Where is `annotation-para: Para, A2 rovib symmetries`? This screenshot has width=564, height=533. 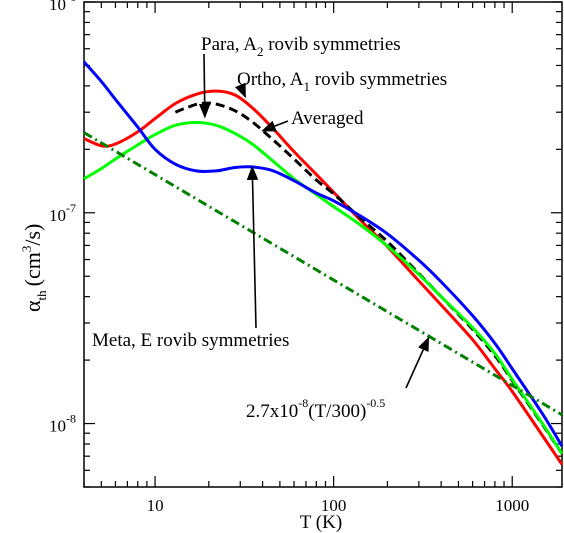
annotation-para: Para, A2 rovib symmetries is located at coordinates (301, 46).